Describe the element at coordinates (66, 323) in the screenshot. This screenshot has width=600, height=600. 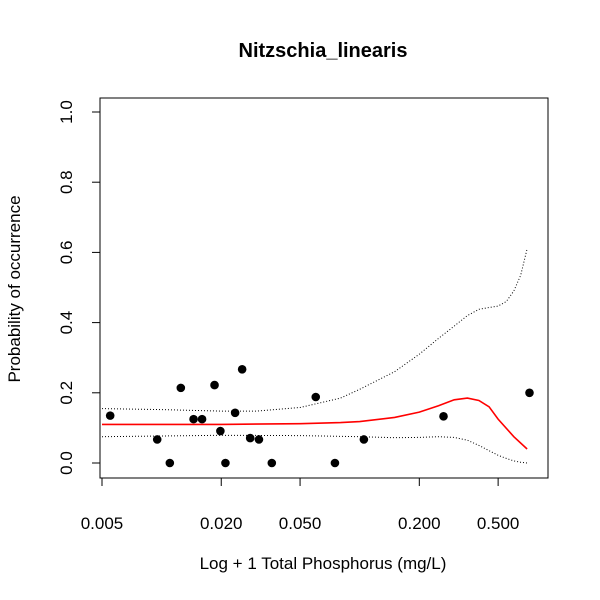
I see `y-tick-label: 0.4` at that location.